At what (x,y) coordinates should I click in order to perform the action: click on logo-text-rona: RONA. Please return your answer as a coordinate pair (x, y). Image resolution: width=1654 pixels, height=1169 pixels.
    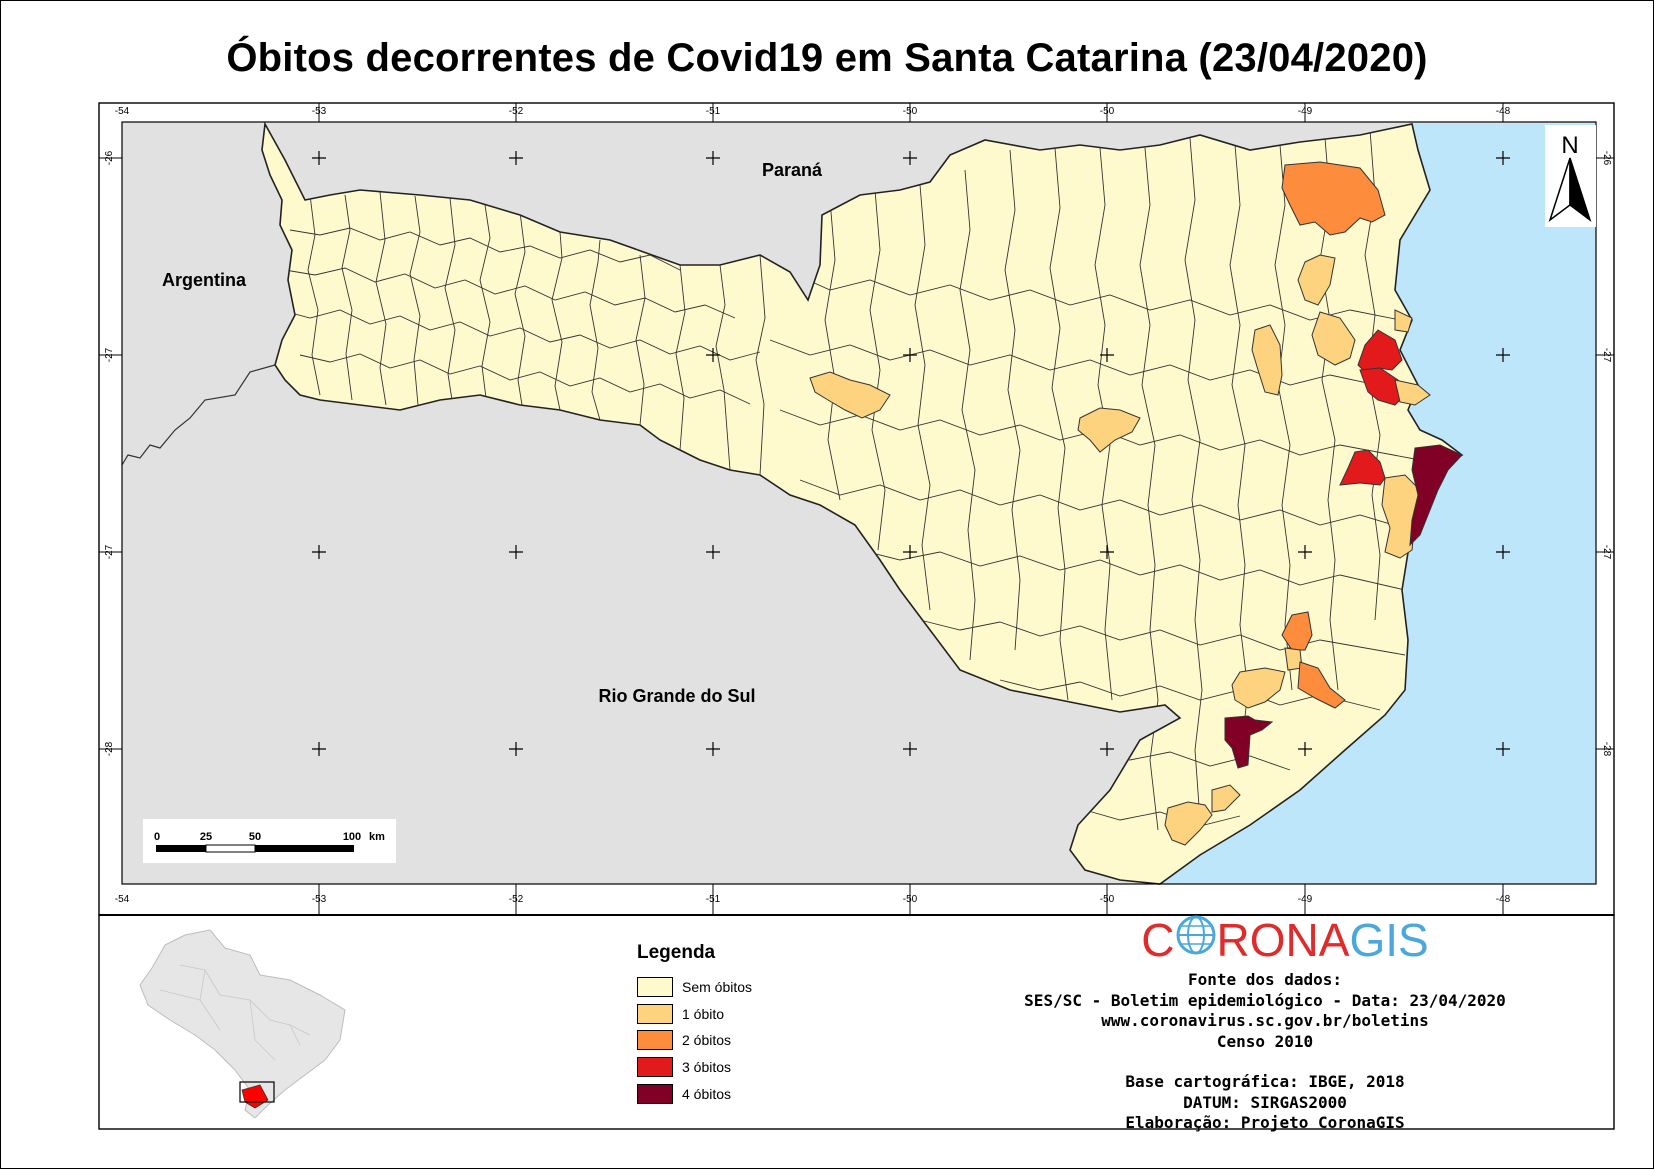
    Looking at the image, I should click on (1283, 940).